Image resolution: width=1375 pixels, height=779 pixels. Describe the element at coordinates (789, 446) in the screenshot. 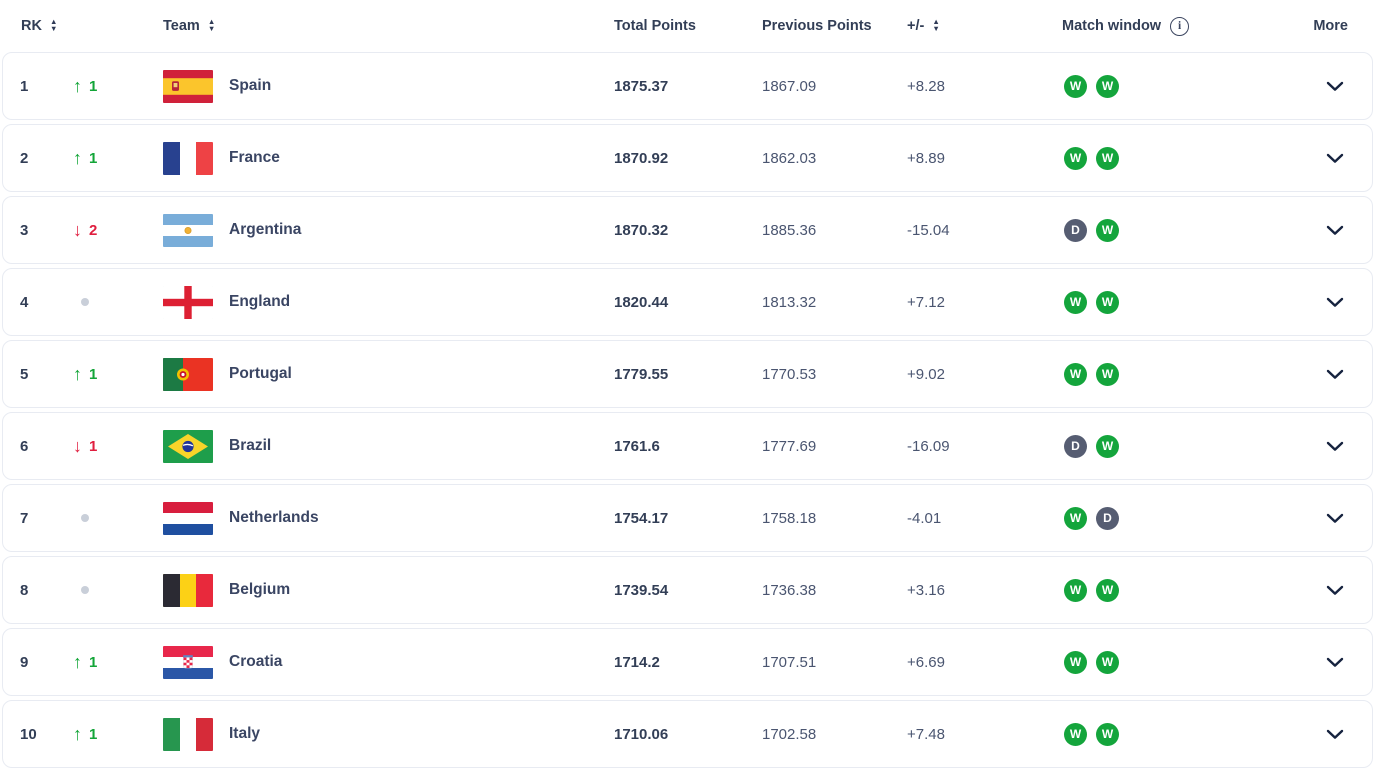

I see `previous-points-value: 1777.69` at that location.